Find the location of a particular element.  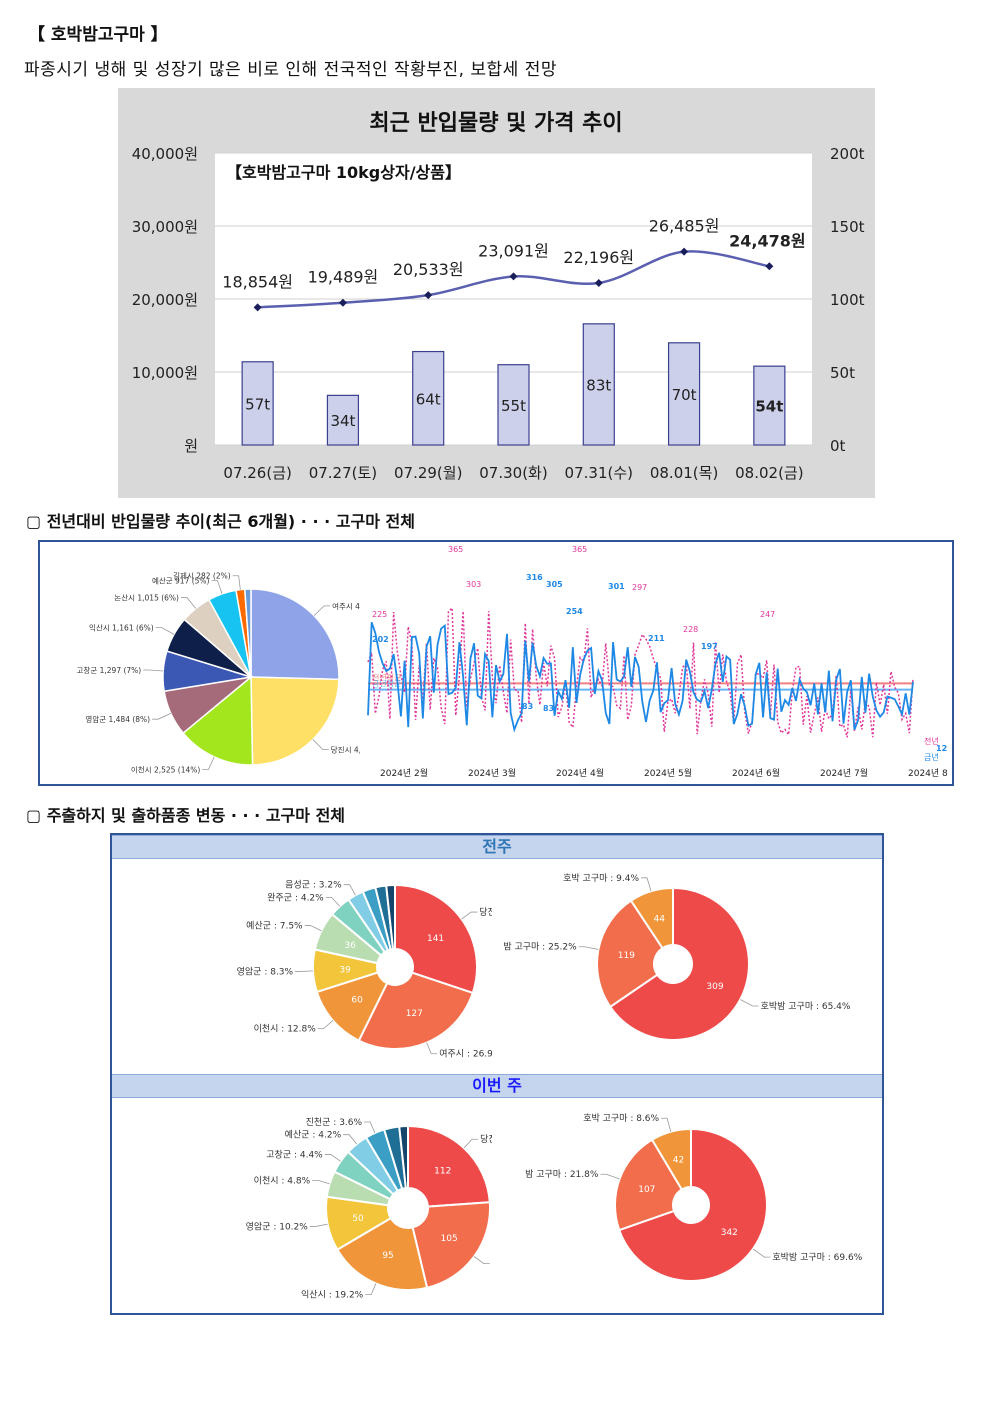

slice-label: 예산군 917 (5%) is located at coordinates (181, 581).